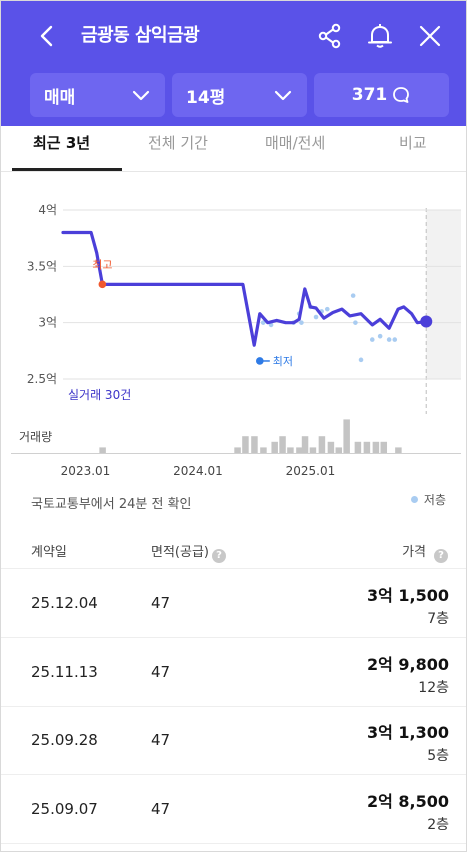 This screenshot has width=467, height=852. What do you see at coordinates (233, 673) in the screenshot?
I see `table-row: 25.11.13 47 2억 9,800 12층` at bounding box center [233, 673].